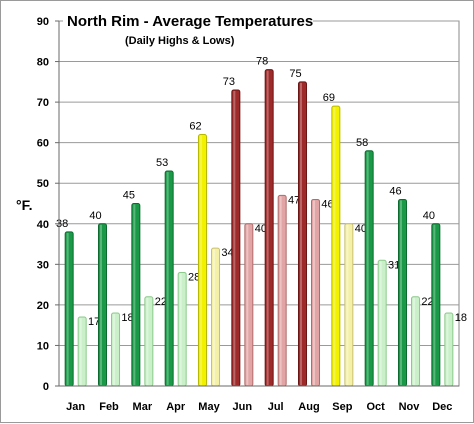 The image size is (474, 424). Describe the element at coordinates (308, 407) in the screenshot. I see `x-tick-label: Aug` at that location.